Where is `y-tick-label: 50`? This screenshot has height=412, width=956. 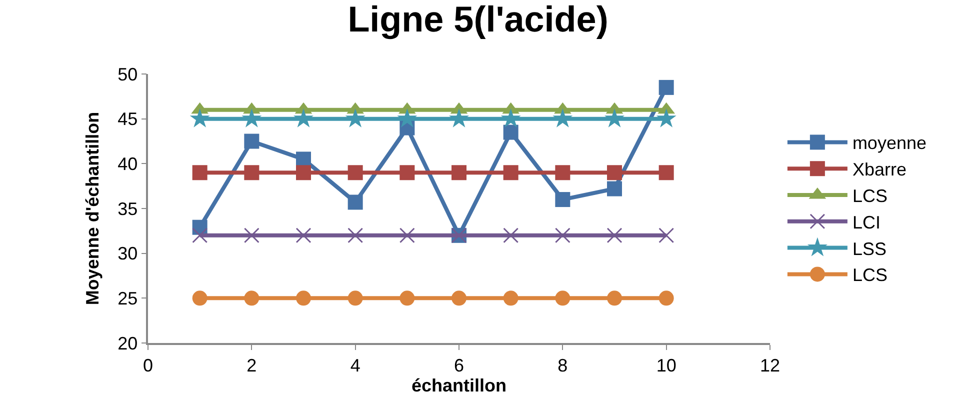 y-tick-label: 50 is located at coordinates (128, 74).